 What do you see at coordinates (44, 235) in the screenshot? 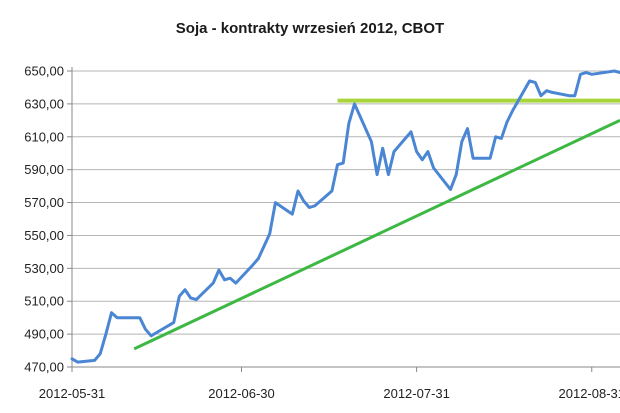
I see `y-tick-label: 550,00` at bounding box center [44, 235].